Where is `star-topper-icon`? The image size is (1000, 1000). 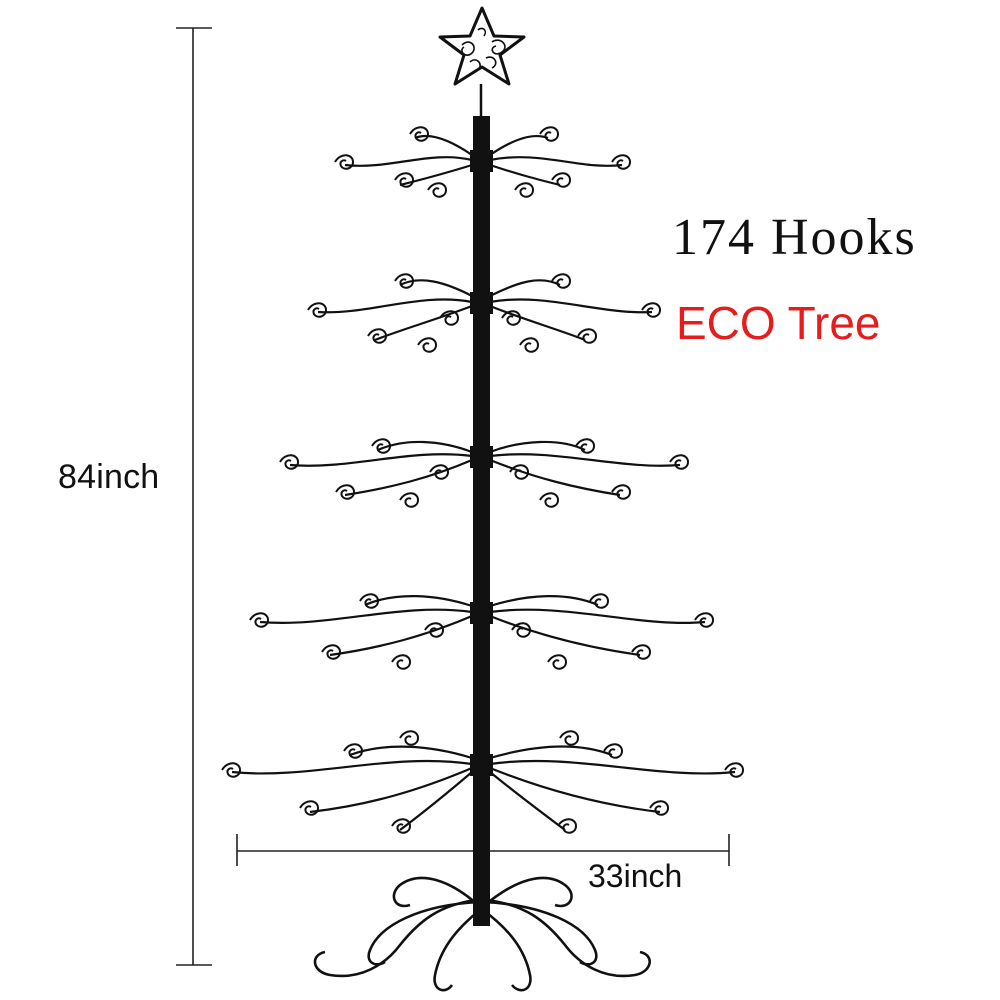
star-topper-icon is located at coordinates (482, 62).